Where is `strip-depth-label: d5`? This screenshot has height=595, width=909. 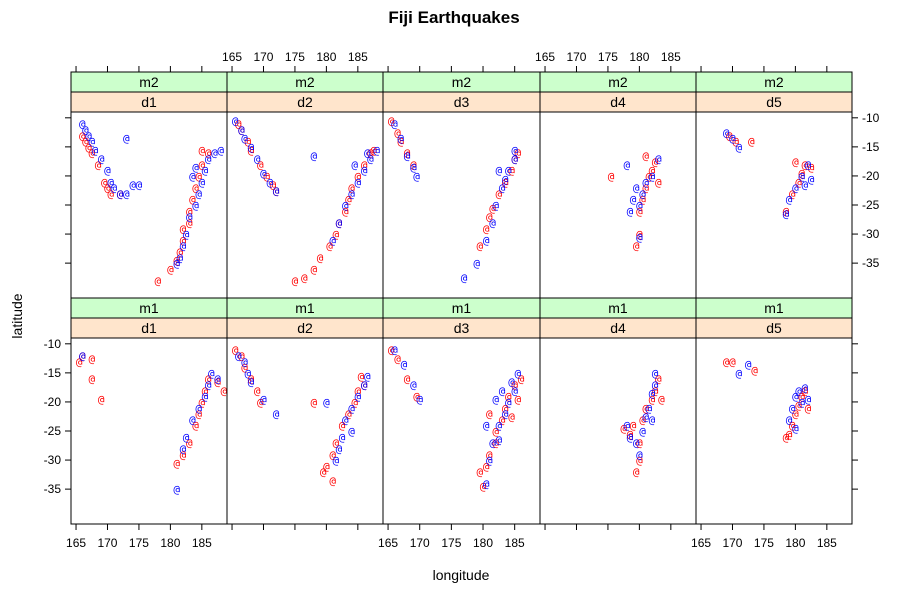
strip-depth-label: d5 is located at coordinates (774, 102).